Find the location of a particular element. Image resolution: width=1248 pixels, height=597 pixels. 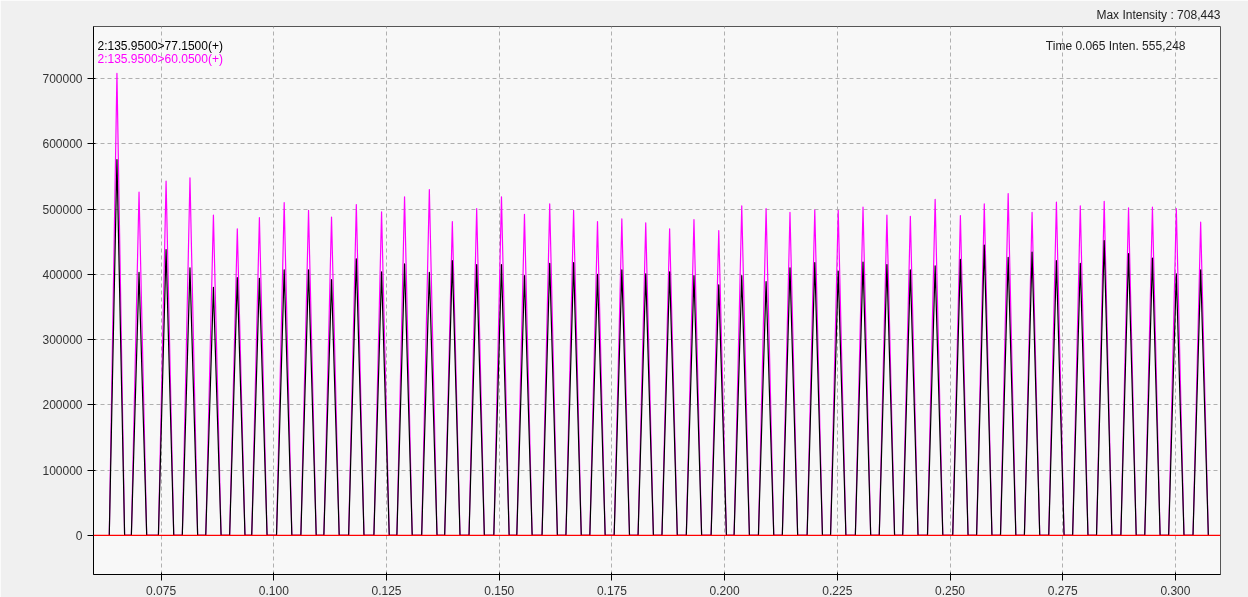

y-tick-label: 100000 is located at coordinates (62, 470).